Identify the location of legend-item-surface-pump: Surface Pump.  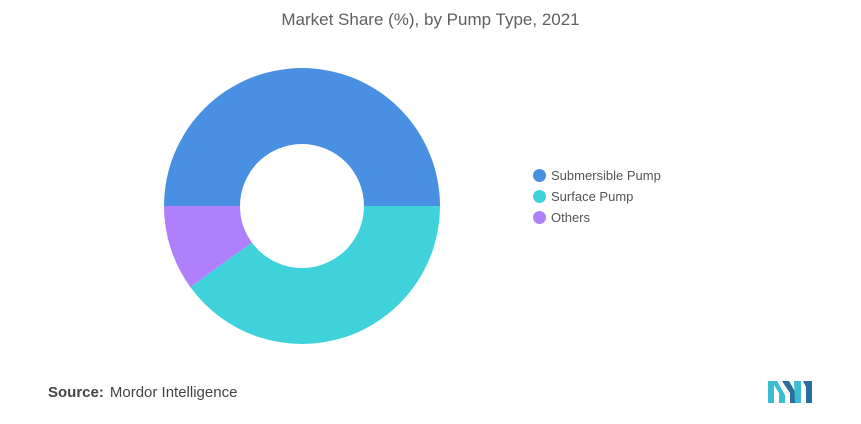
(597, 196).